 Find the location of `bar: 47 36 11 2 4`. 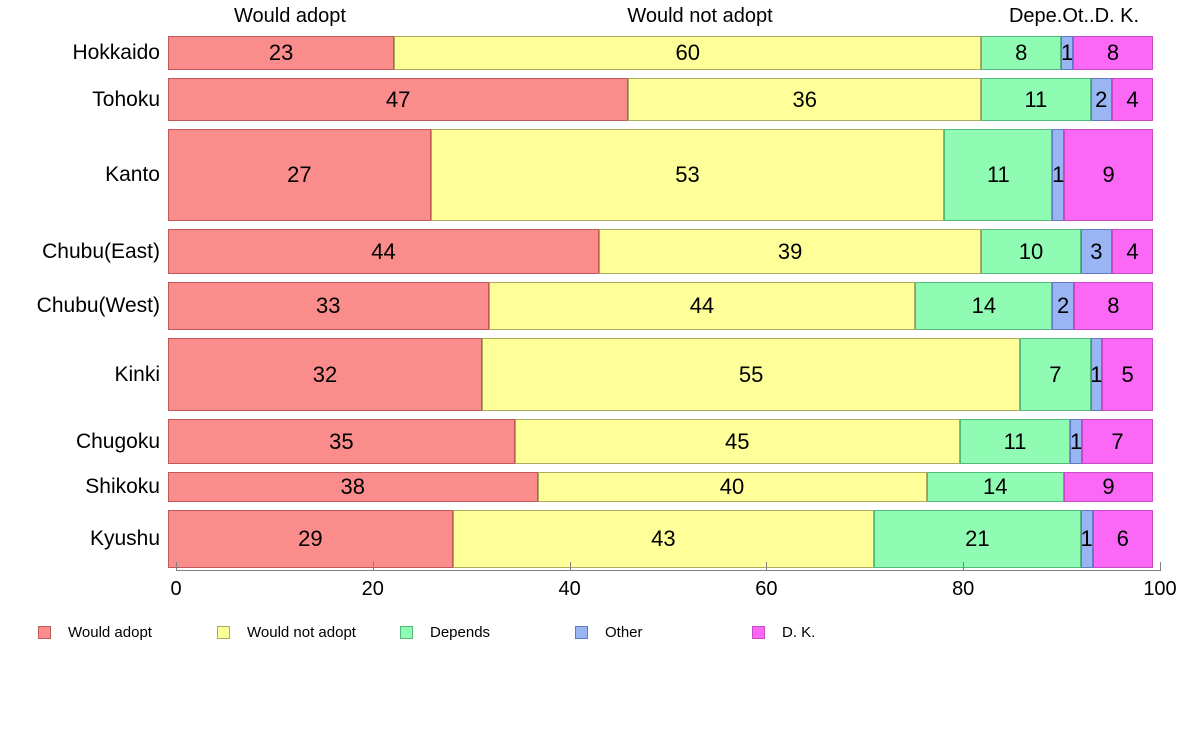

bar: 47 36 11 2 4 is located at coordinates (660, 99).